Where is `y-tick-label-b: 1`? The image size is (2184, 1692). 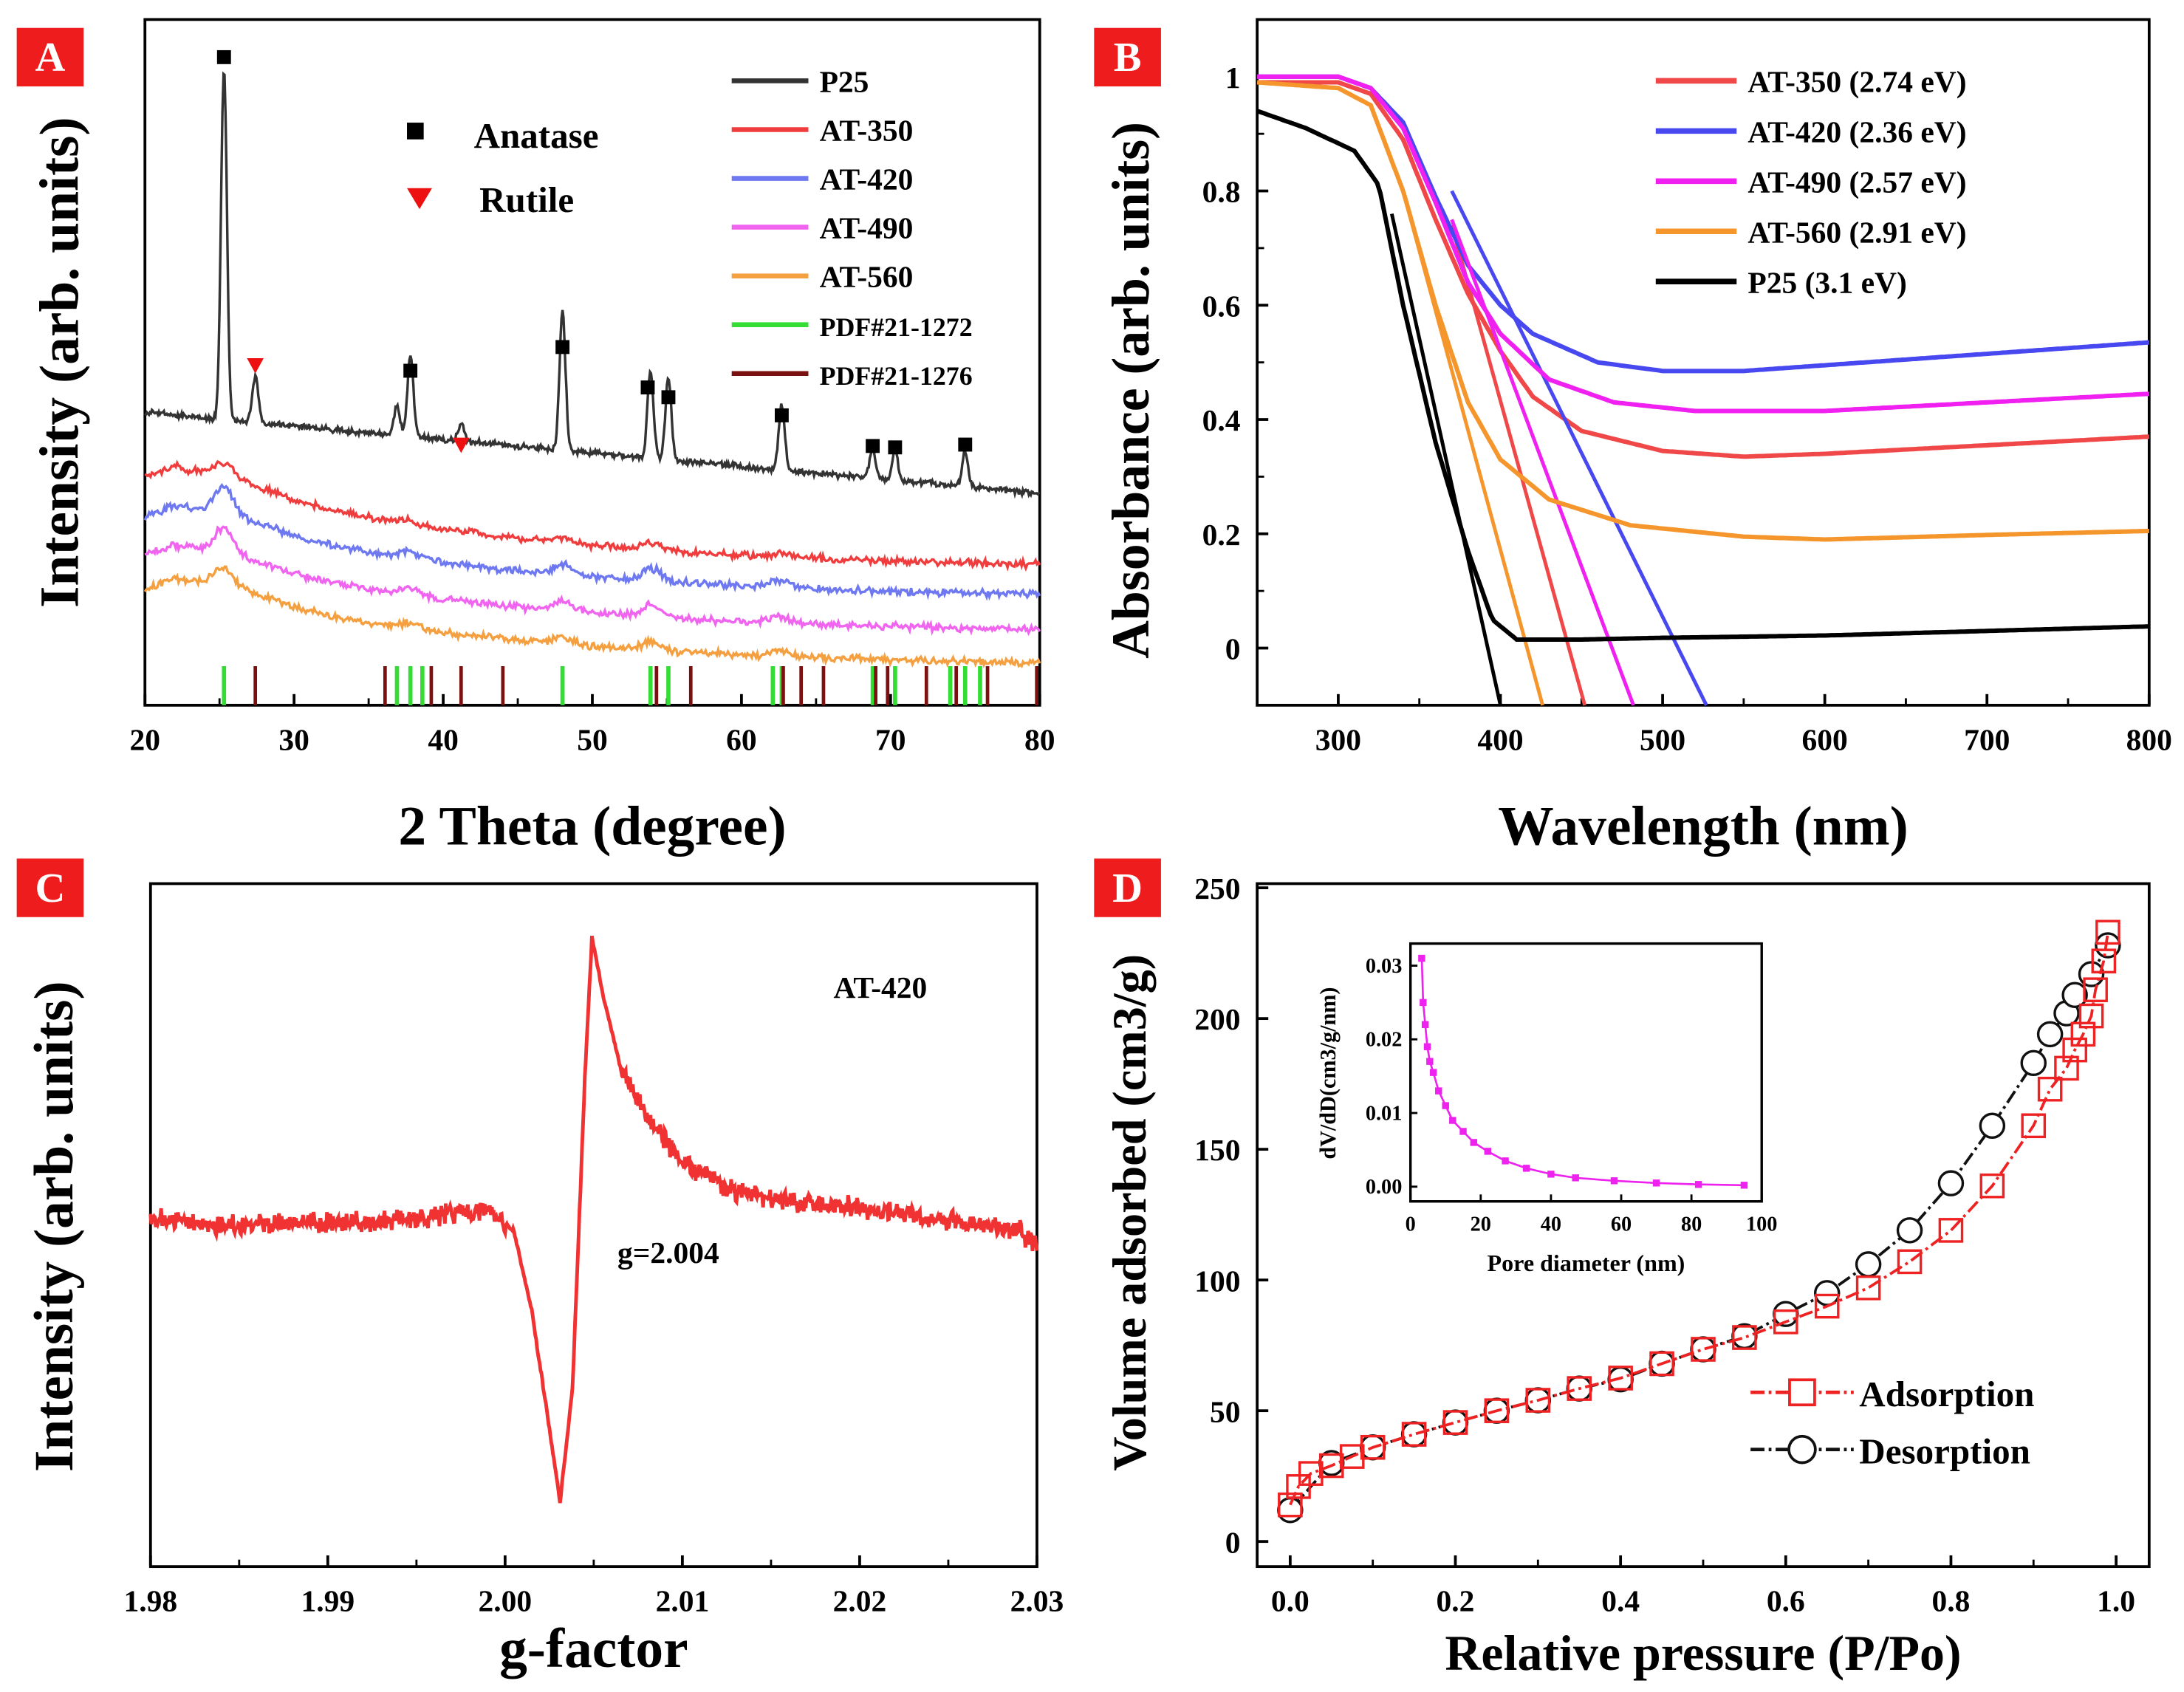
y-tick-label-b: 1 is located at coordinates (1233, 78).